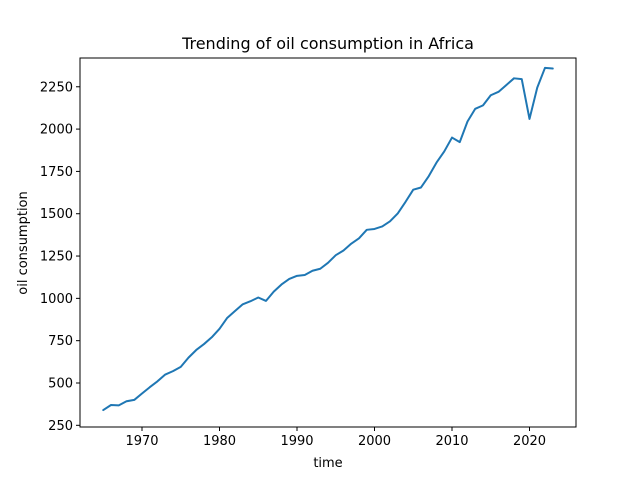 This screenshot has width=640, height=480. What do you see at coordinates (56, 214) in the screenshot?
I see `y-tick-label: 1500` at bounding box center [56, 214].